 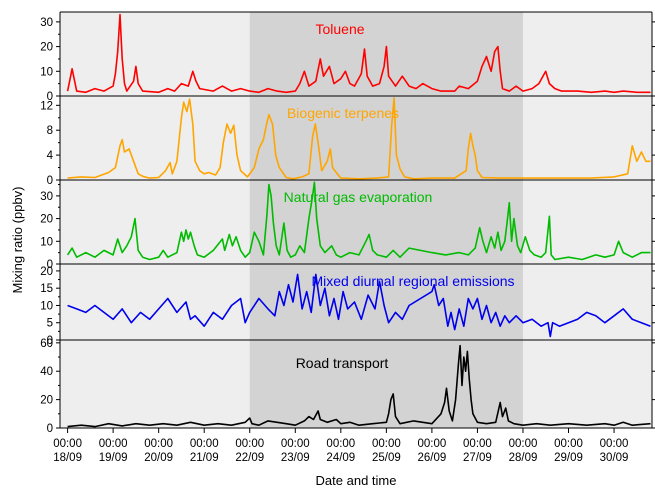 What do you see at coordinates (412, 281) in the screenshot?
I see `panel-label-4: Mixed diurnal regional emissions` at bounding box center [412, 281].